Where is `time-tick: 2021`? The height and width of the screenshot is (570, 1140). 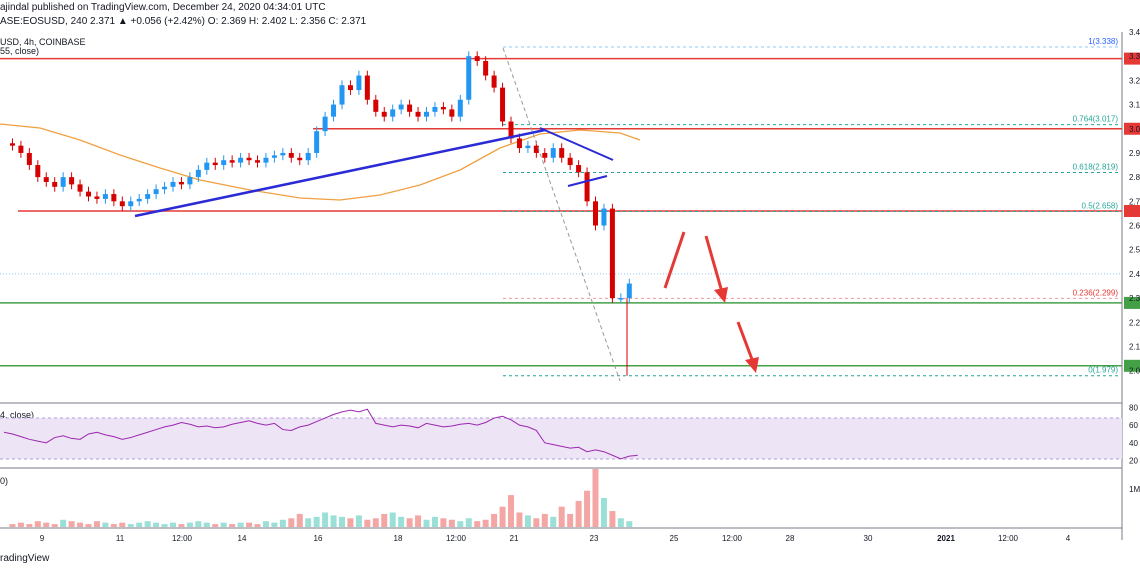
time-tick: 2021 is located at coordinates (946, 538).